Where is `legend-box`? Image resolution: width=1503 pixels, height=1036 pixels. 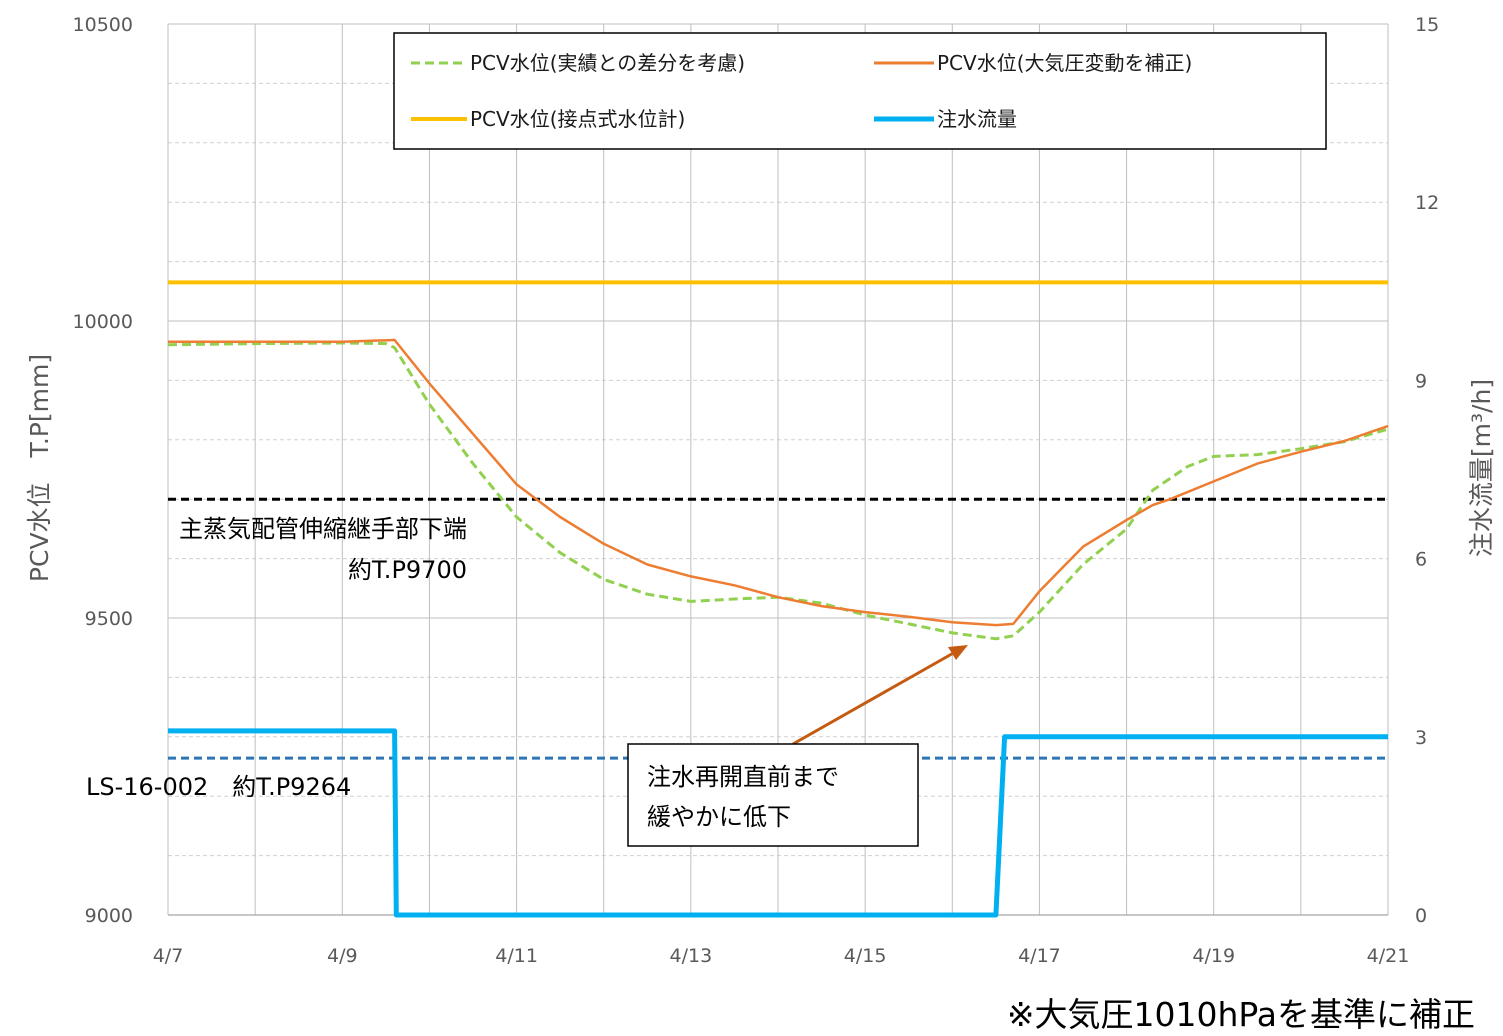 legend-box is located at coordinates (860, 91).